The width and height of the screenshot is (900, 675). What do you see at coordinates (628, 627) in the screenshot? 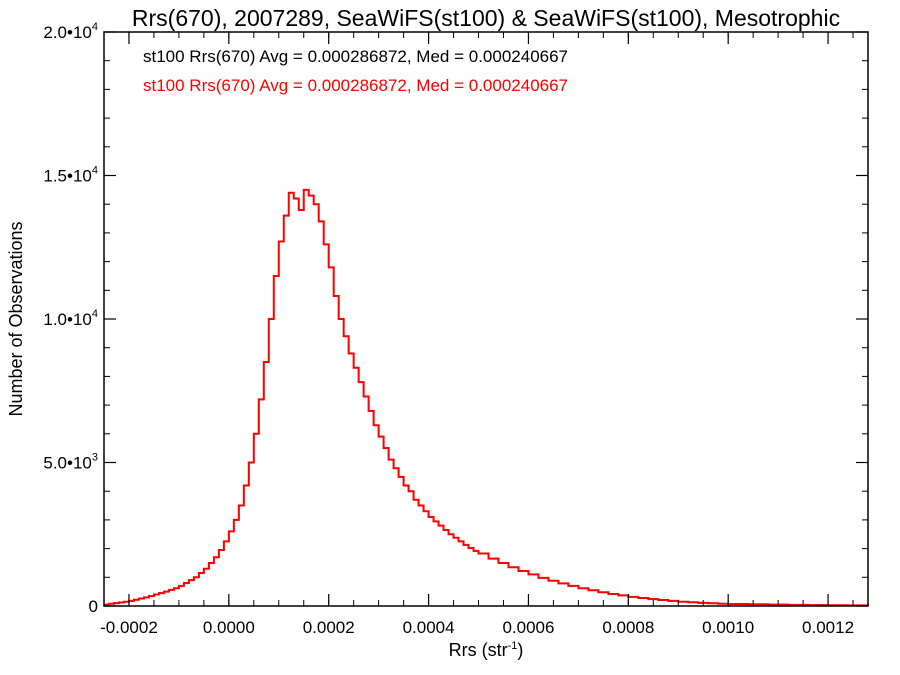
I see `x-tick-label: 0.0008` at bounding box center [628, 627].